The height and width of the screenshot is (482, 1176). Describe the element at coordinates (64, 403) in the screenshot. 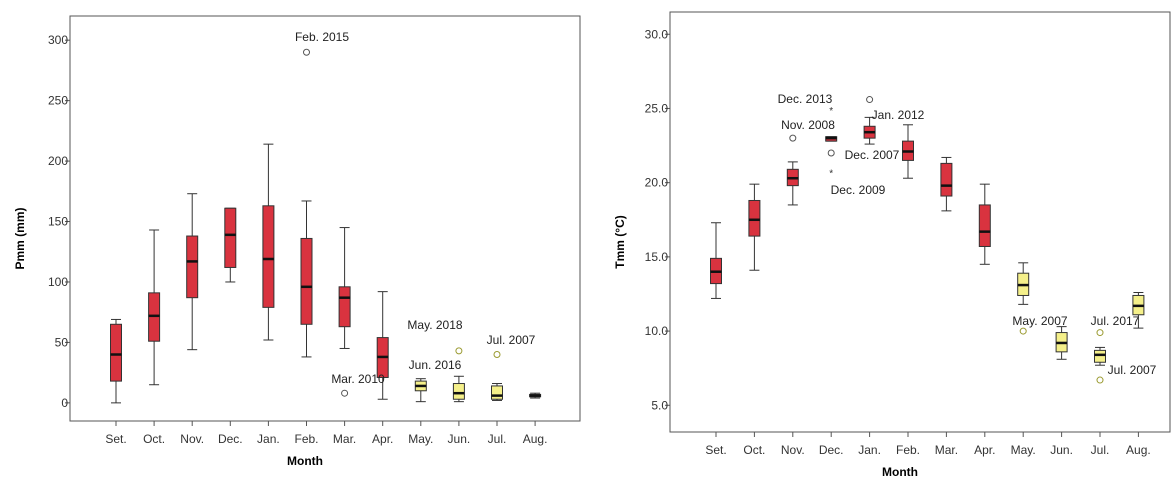

I see `y-tick-label: 0` at that location.